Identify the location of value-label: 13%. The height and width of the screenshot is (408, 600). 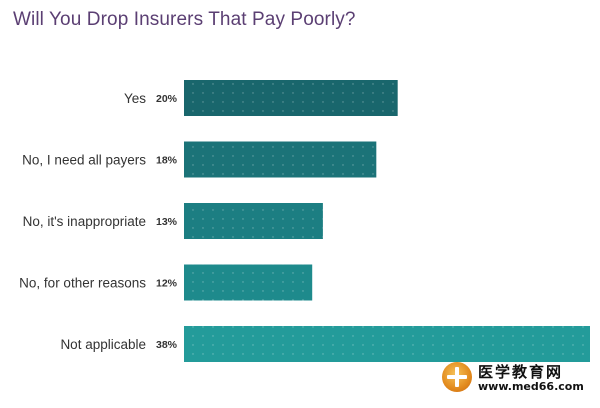
(167, 222).